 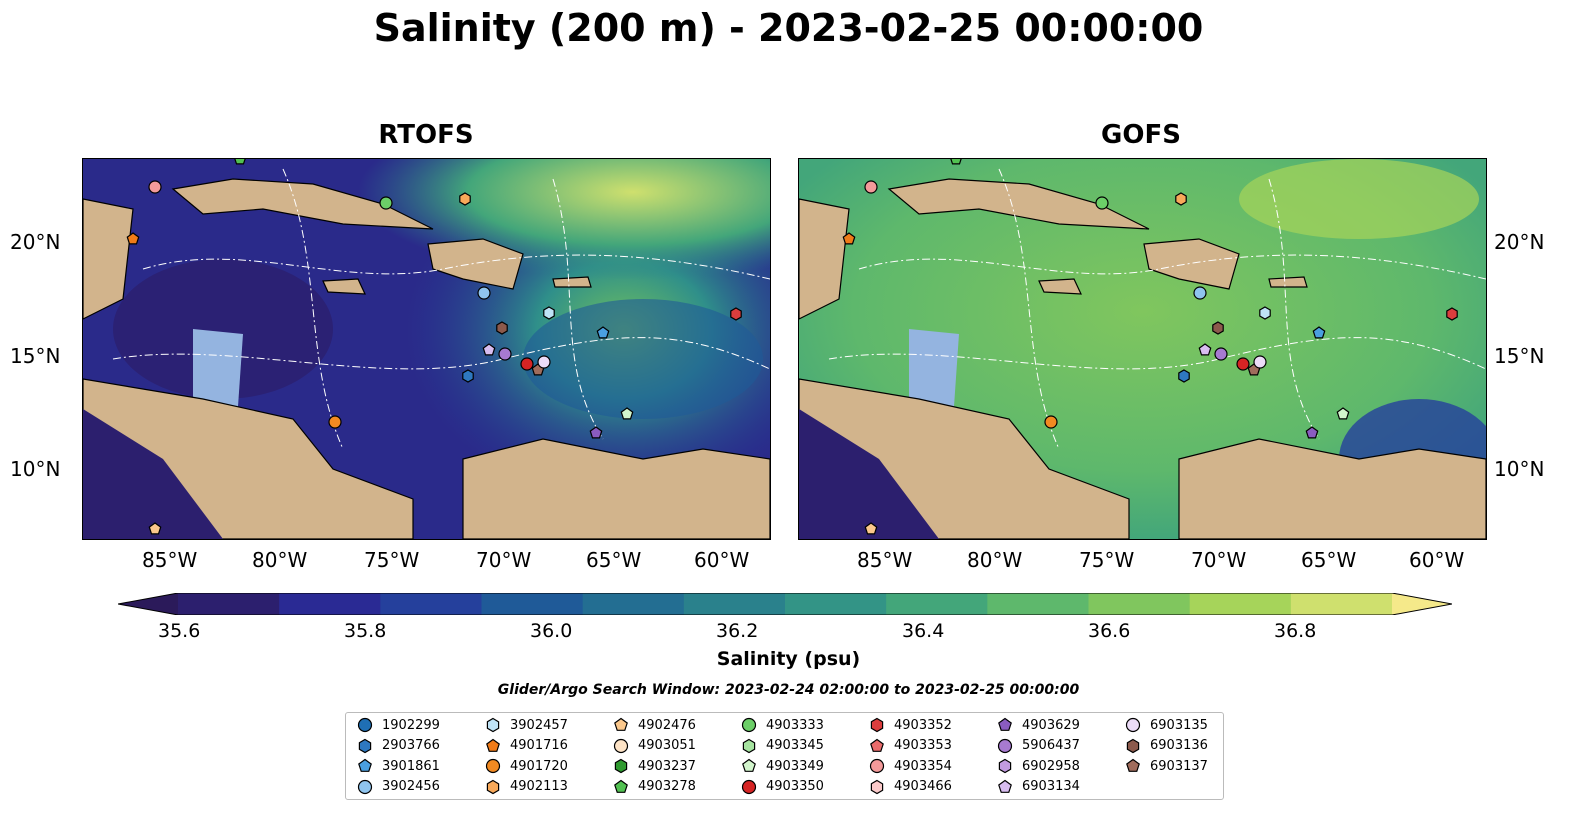 What do you see at coordinates (1179, 766) in the screenshot?
I see `legend-item-label: 6903137` at bounding box center [1179, 766].